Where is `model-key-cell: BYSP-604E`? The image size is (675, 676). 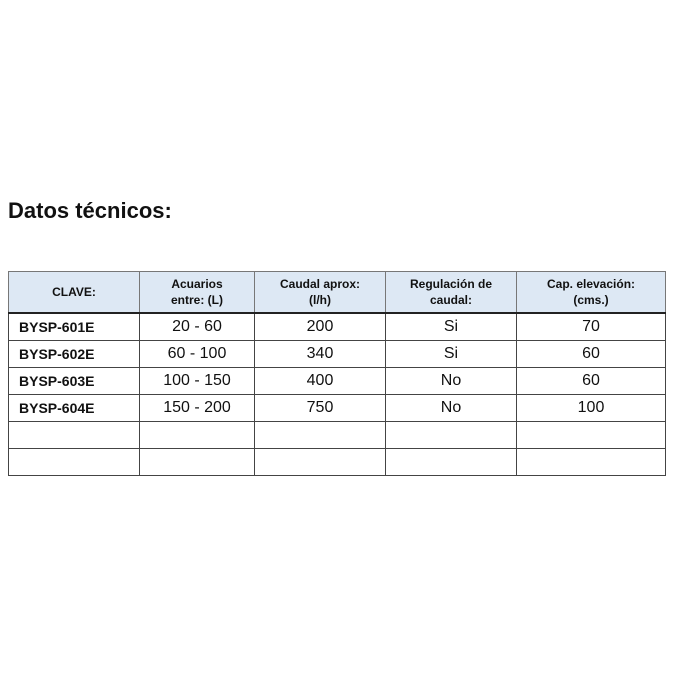
model-key-cell: BYSP-604E is located at coordinates (74, 408).